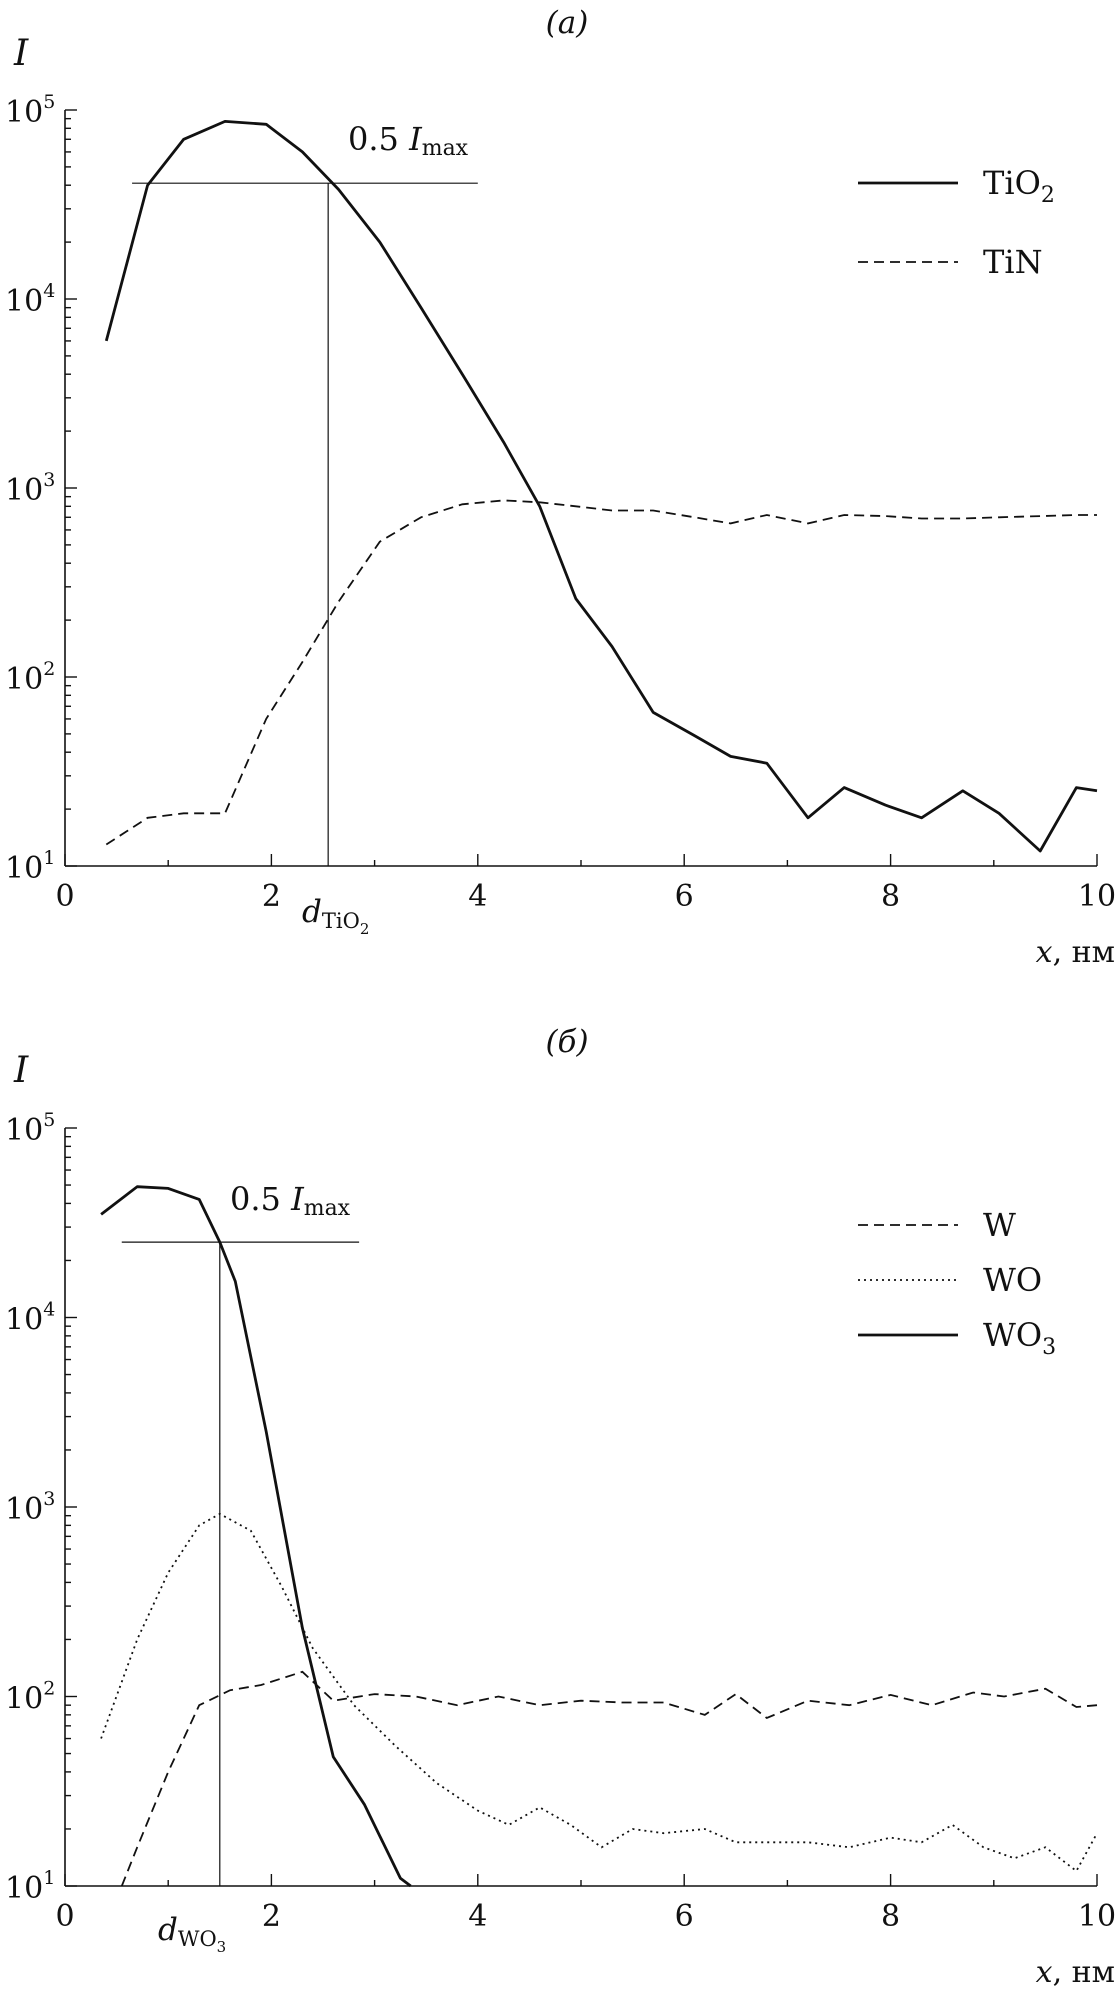 Image resolution: width=1119 pixels, height=2000 pixels. I want to click on legend-entry: W, so click(999, 1225).